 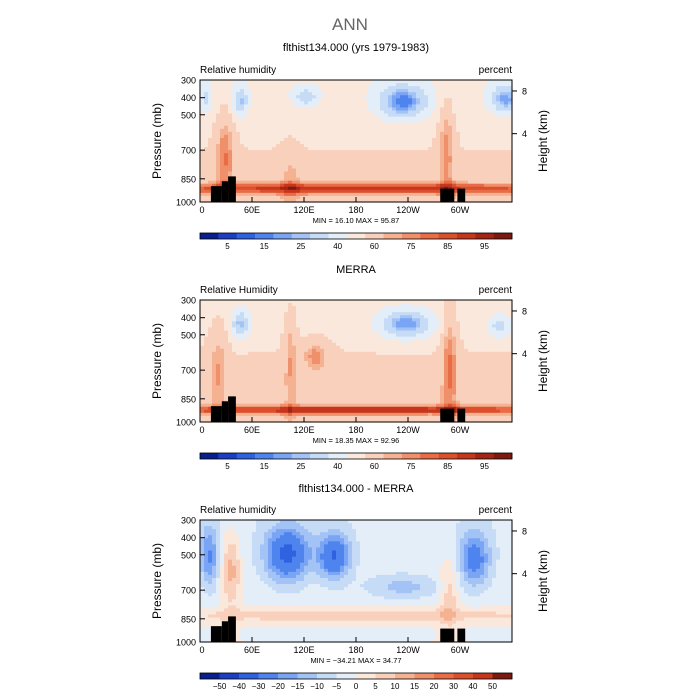 What do you see at coordinates (264, 236) in the screenshot?
I see `colorbar-swatch` at bounding box center [264, 236].